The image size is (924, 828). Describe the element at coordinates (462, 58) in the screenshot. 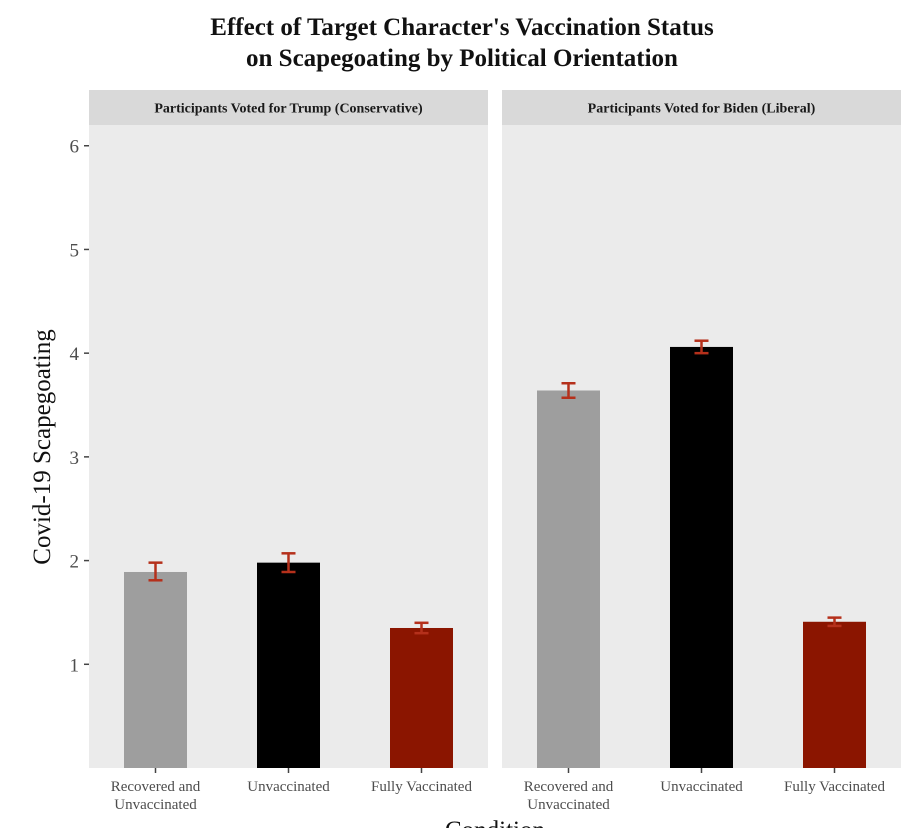

I see `chart-title-line-2: on Scapegoating by Political Orientation` at that location.